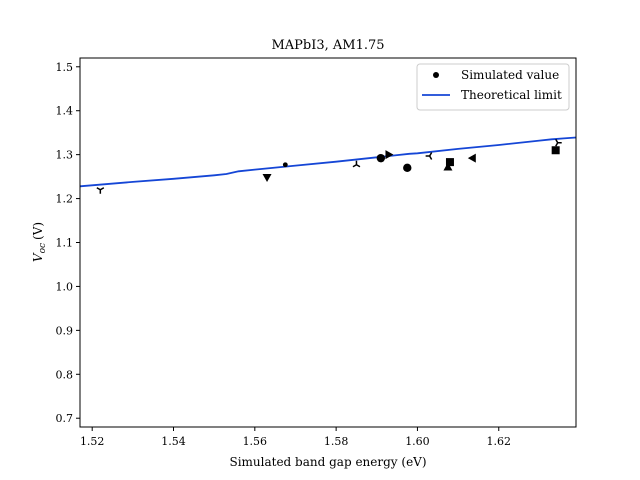 The image size is (640, 480). I want to click on plot-area, so click(328, 165).